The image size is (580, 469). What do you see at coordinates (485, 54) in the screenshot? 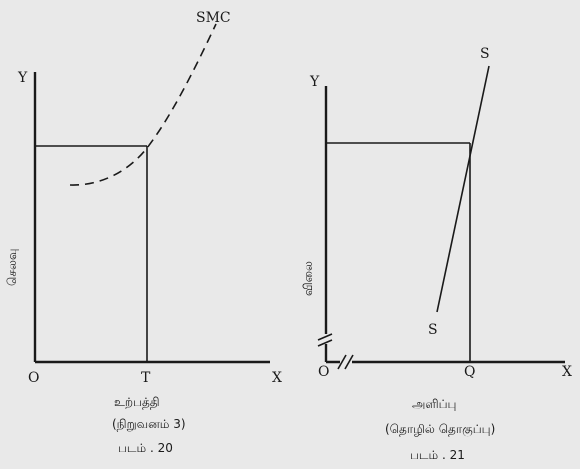
I see `fig21-s-label-top: S` at bounding box center [485, 54].